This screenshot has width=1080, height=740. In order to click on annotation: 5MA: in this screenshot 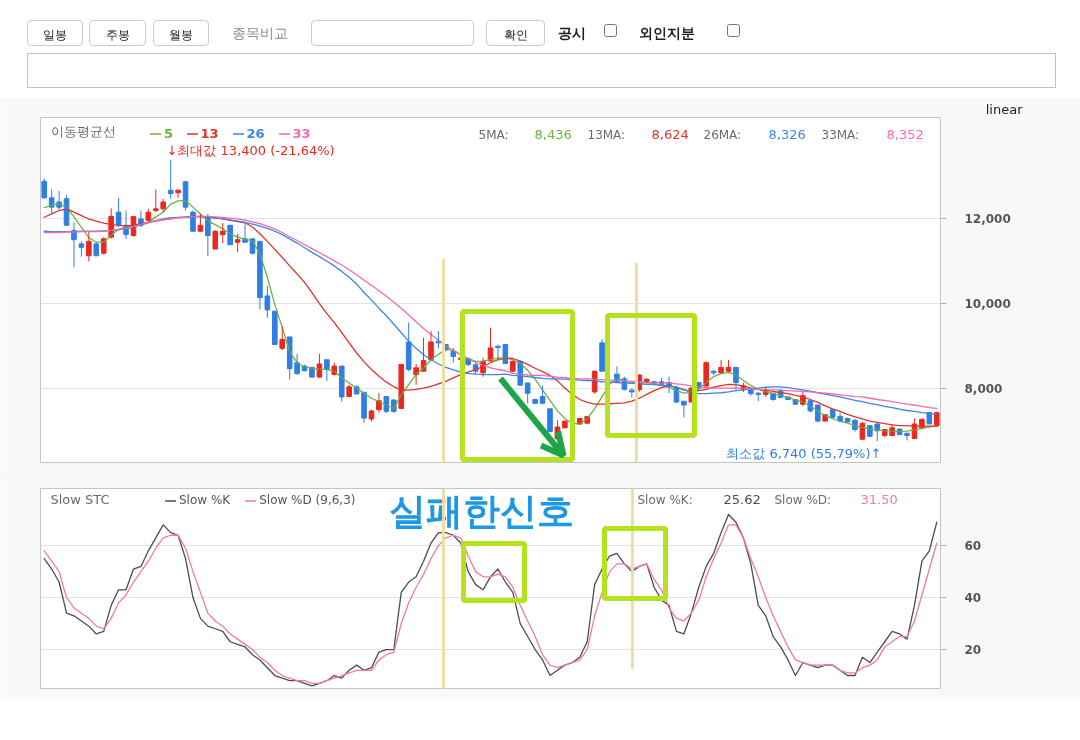, I will do `click(493, 134)`.